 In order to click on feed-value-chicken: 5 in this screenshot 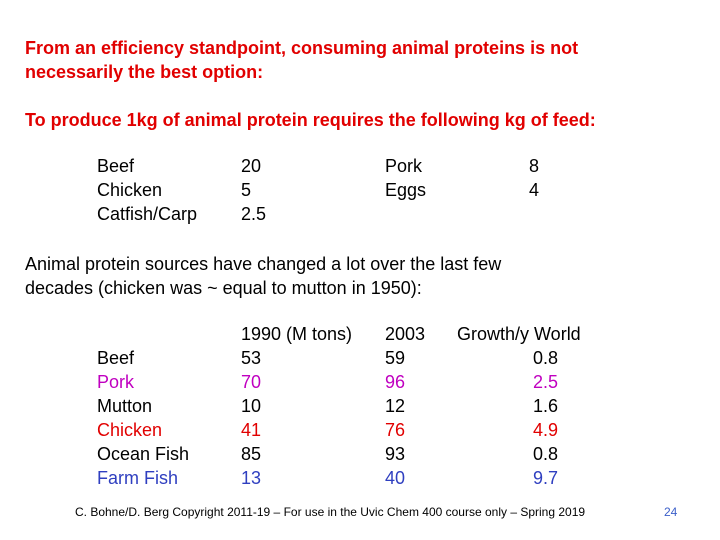, I will do `click(246, 190)`.